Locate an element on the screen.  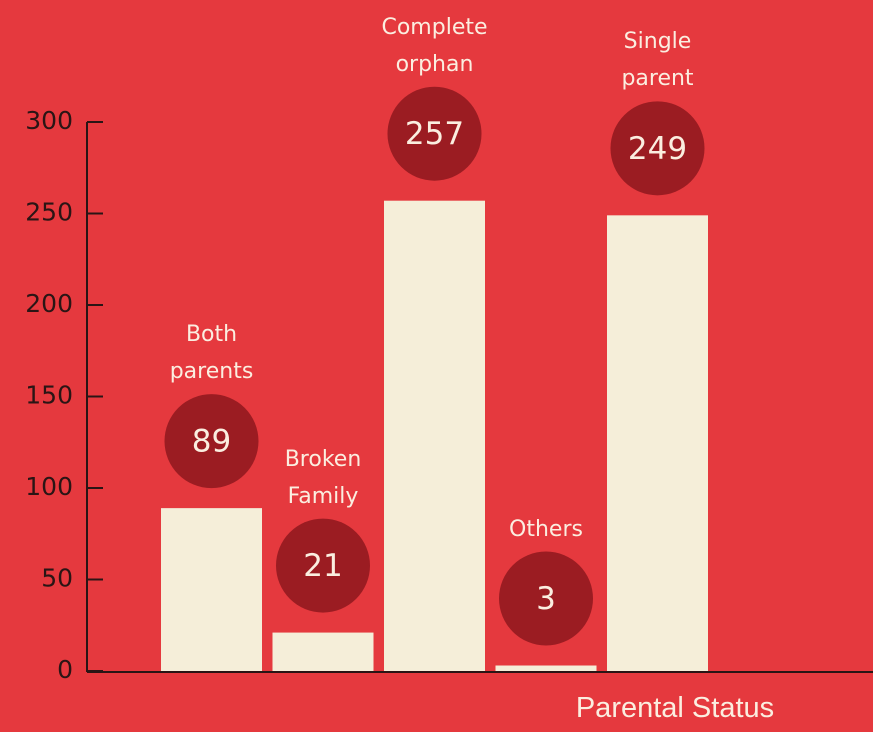
category-label: Both parents is located at coordinates (211, 353).